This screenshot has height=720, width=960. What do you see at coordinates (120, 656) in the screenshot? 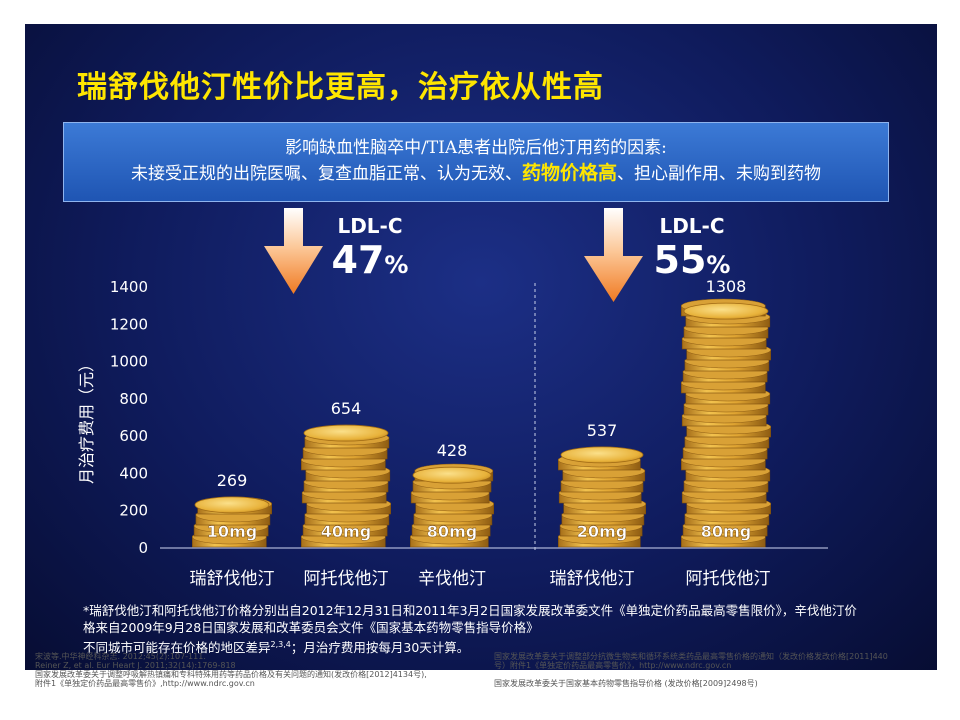
I see `reference-item: 宋波等.中华神经科杂志. 2012;45(2):107-111.` at bounding box center [120, 656].